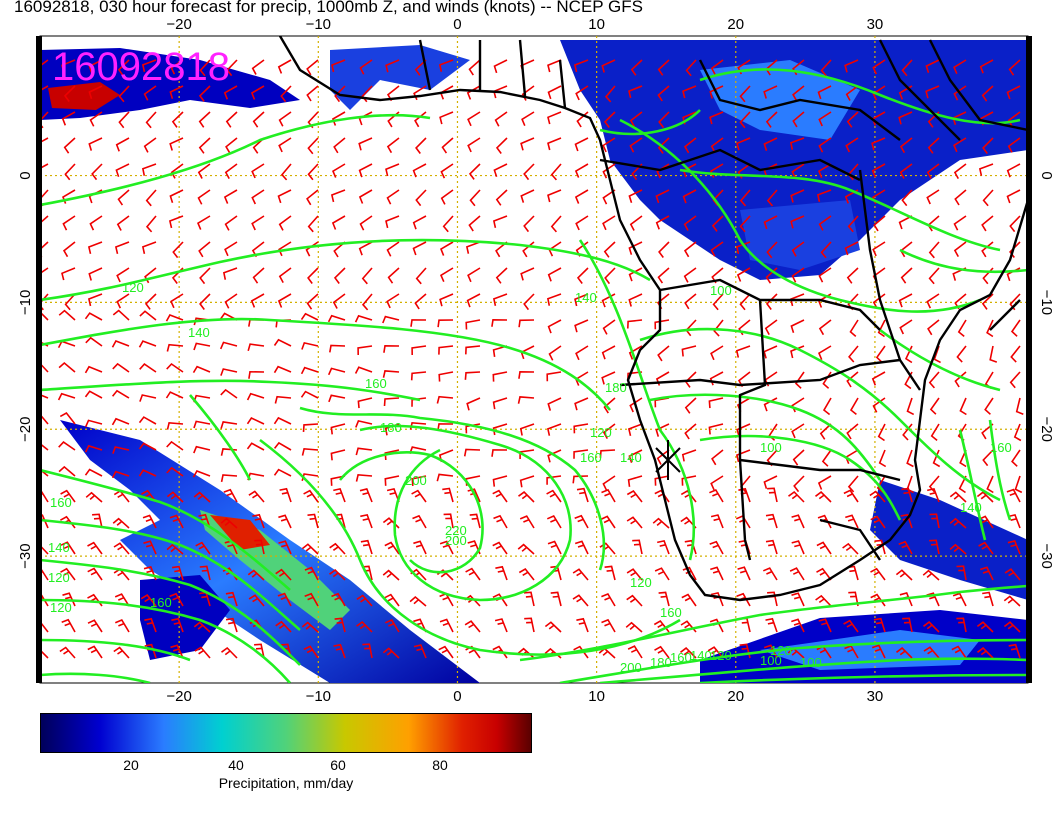 This screenshot has width=1056, height=816. What do you see at coordinates (524, 696) in the screenshot?
I see `lon-ticks-bottom: −20 −10 0 10 20 30` at bounding box center [524, 696].